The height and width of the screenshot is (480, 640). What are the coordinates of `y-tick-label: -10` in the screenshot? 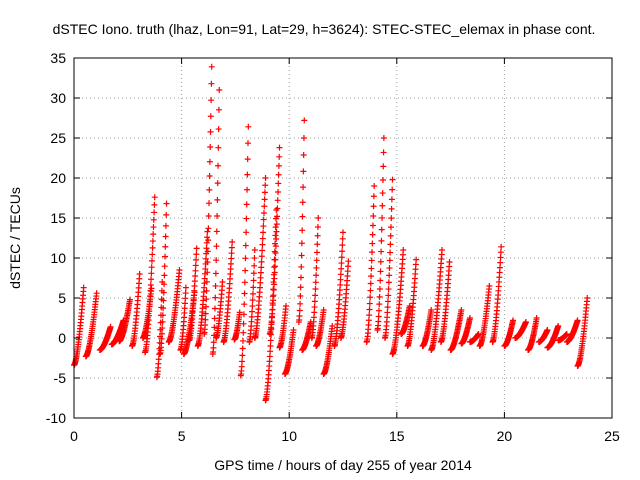 It's located at (56, 418).